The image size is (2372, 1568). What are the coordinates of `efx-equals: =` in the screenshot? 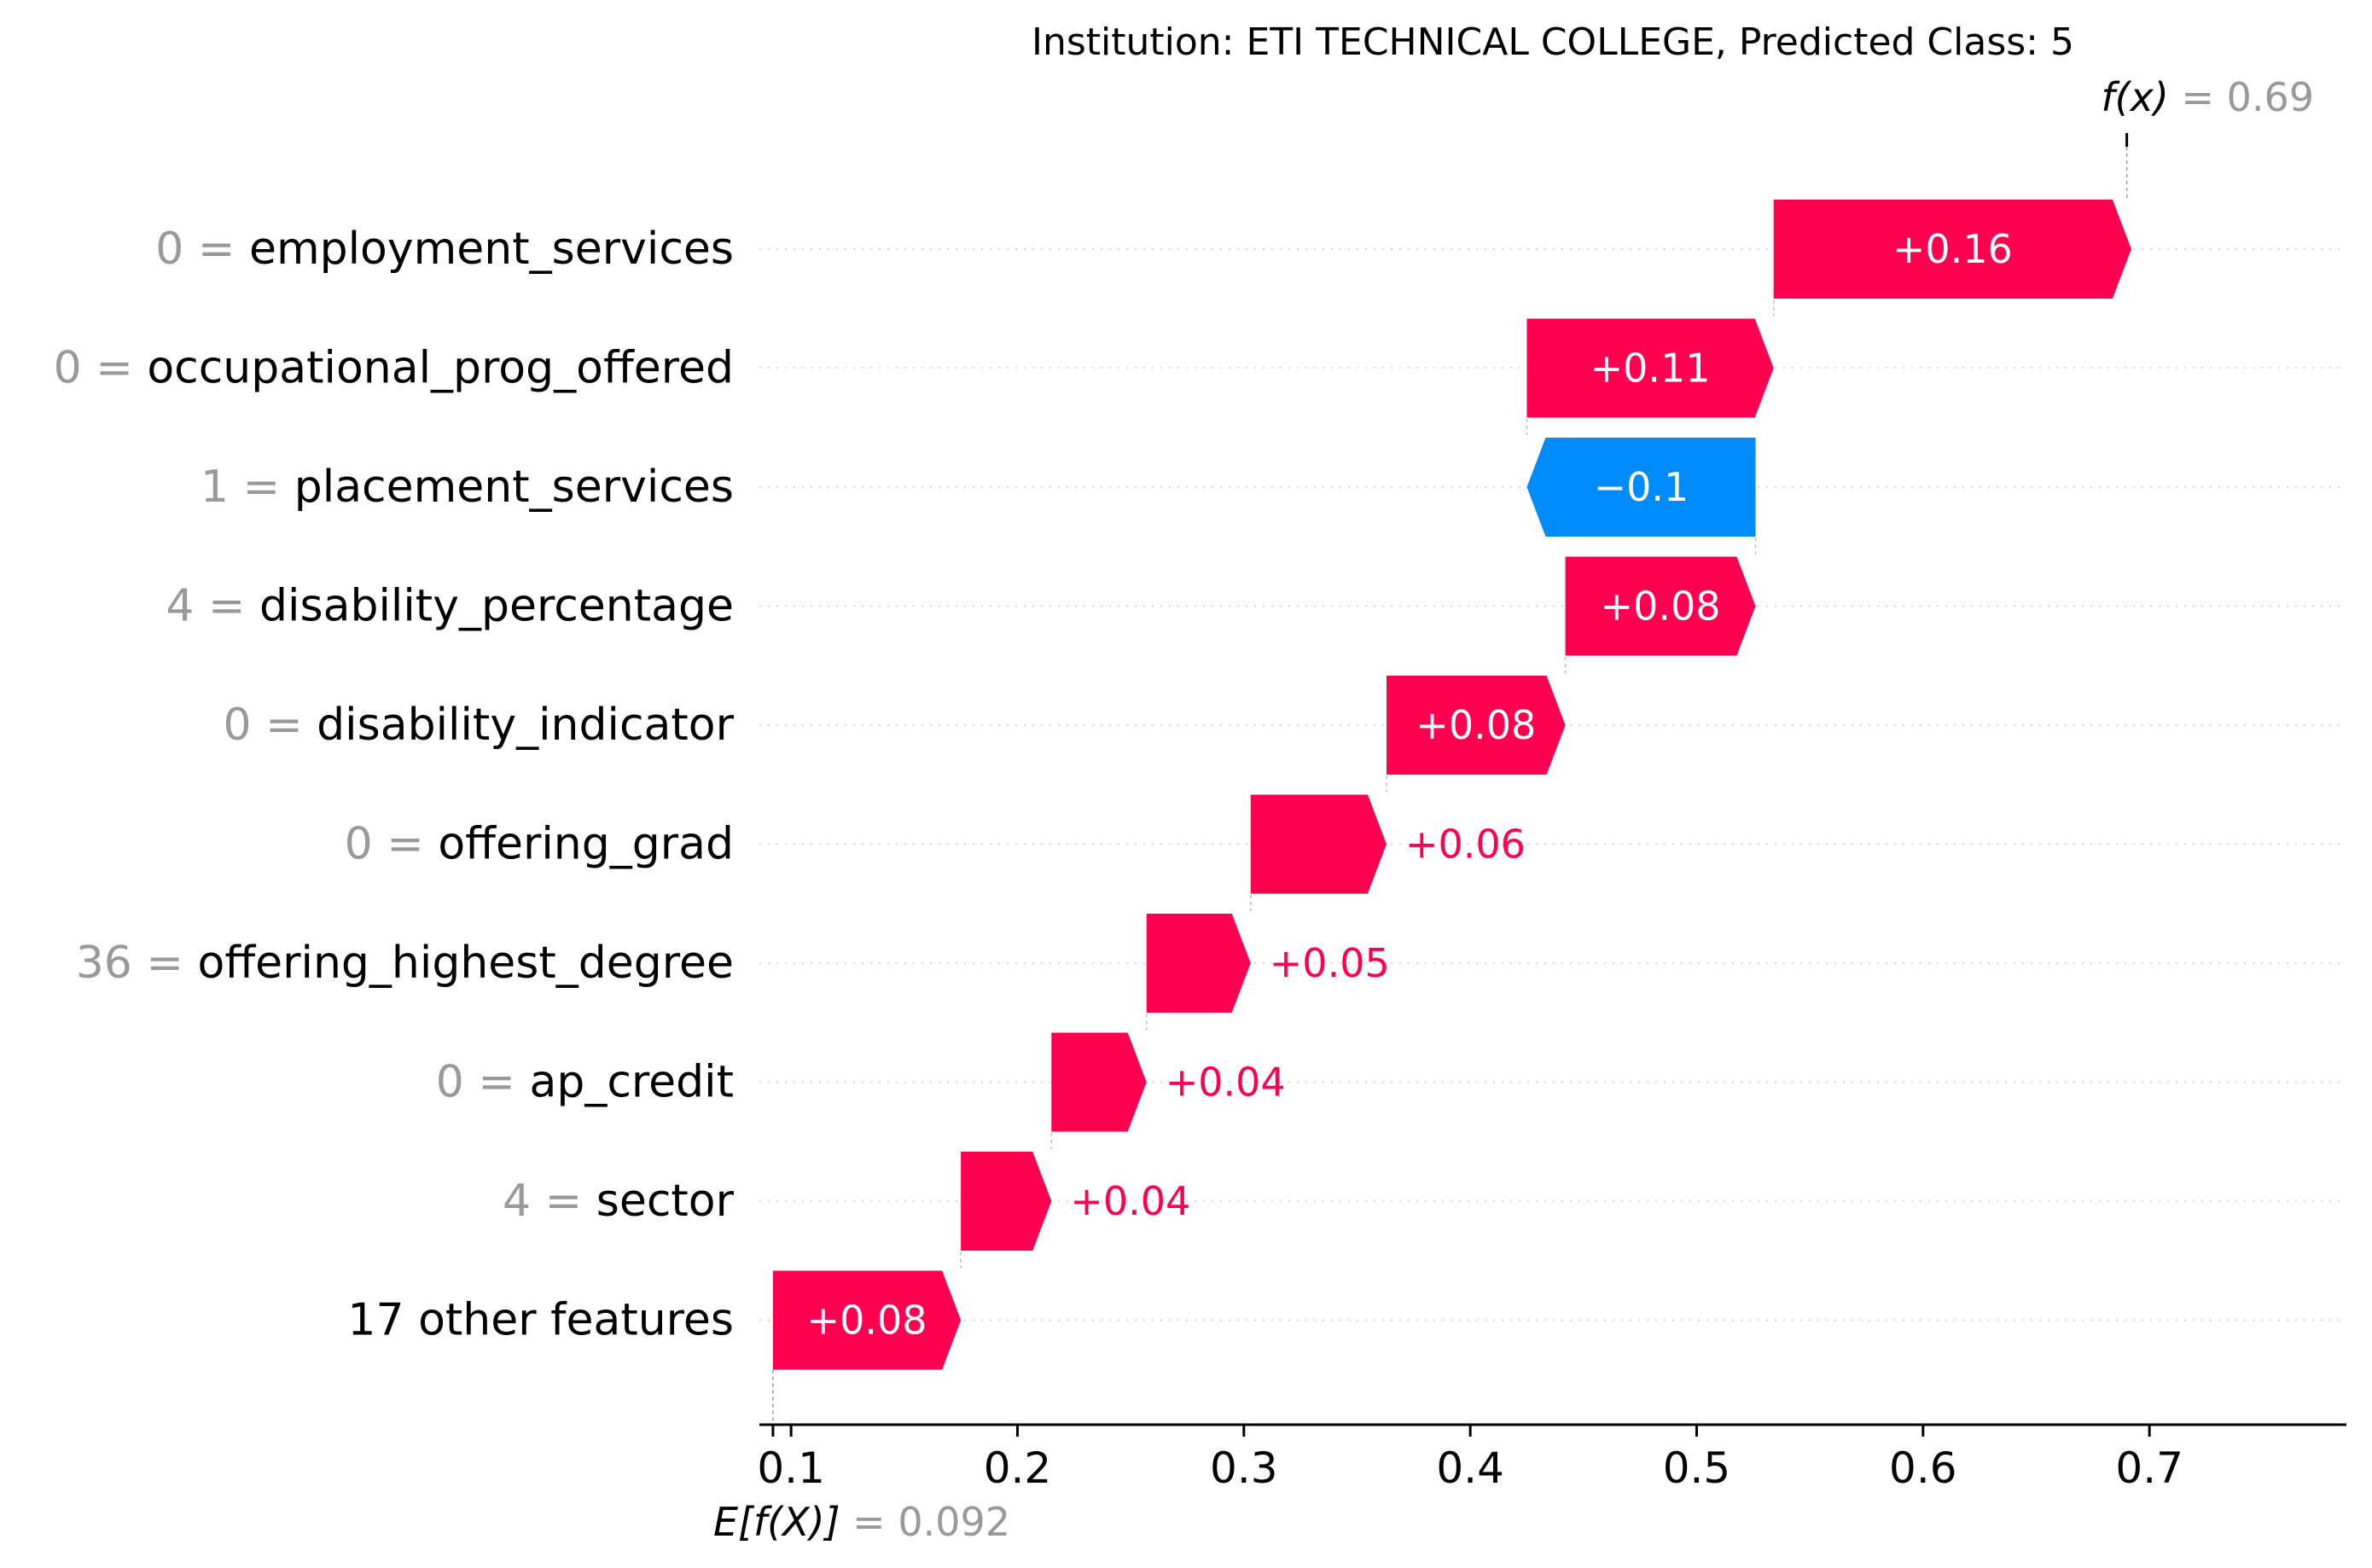 It's located at (875, 1522).